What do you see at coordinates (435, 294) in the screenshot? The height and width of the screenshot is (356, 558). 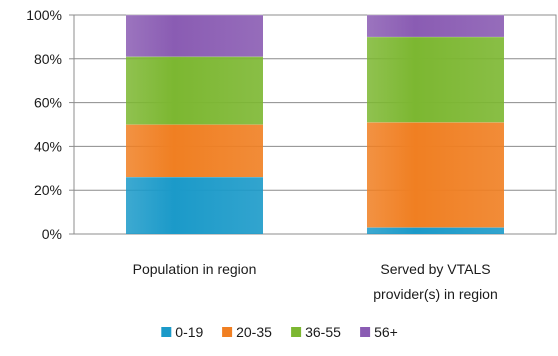 I see `x-category-label: provider(s) in region` at bounding box center [435, 294].